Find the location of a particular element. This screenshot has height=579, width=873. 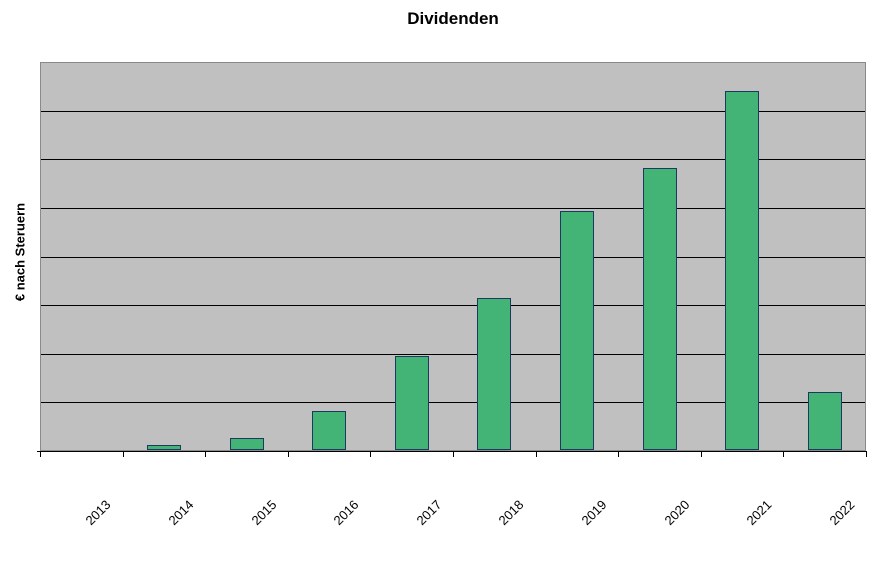

bar-2020 is located at coordinates (659, 309).